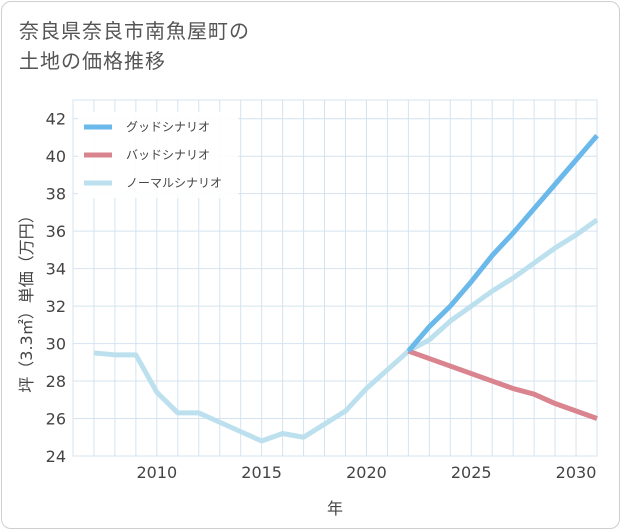 This screenshot has height=530, width=621. What do you see at coordinates (174, 183) in the screenshot?
I see `legend-label: ノーマルシナリオ` at bounding box center [174, 183].